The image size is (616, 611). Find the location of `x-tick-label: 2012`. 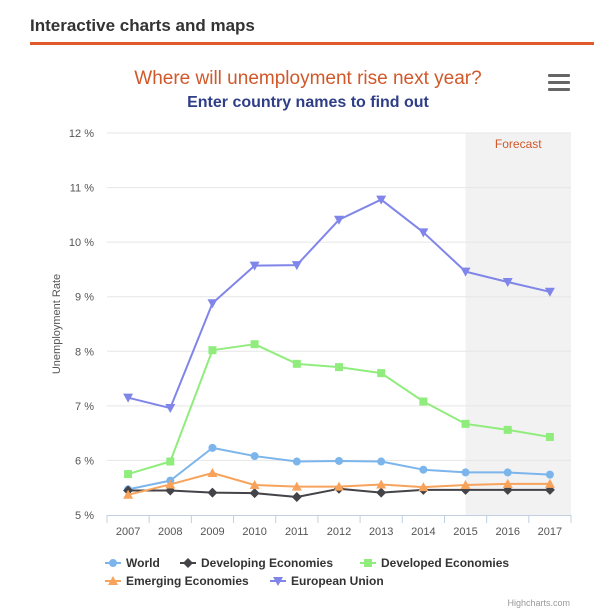

x-tick-label: 2012 is located at coordinates (339, 532).